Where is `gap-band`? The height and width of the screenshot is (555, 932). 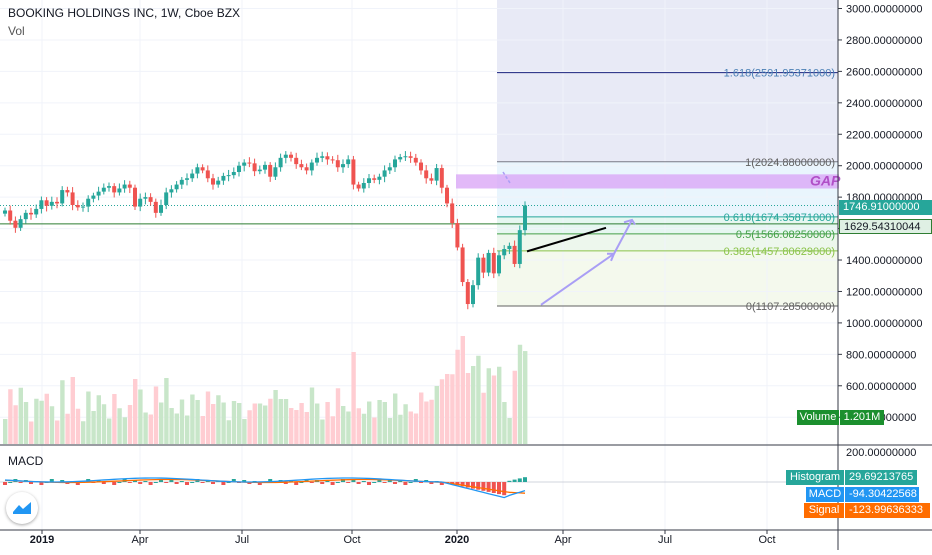
gap-band is located at coordinates (647, 181).